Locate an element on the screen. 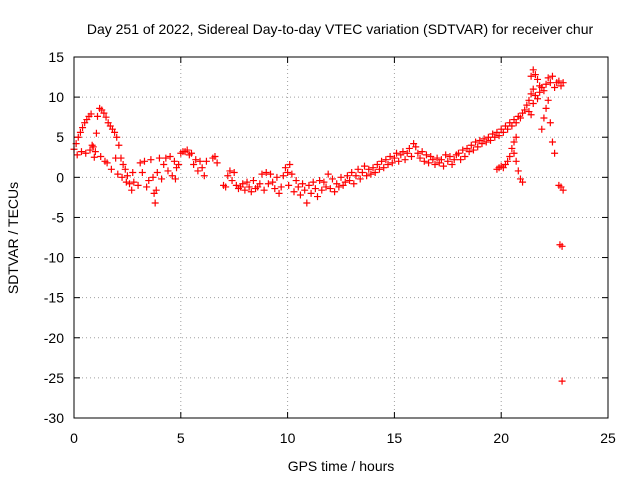 This screenshot has width=640, height=480. y-axis-label: SDTVAR / TECUs is located at coordinates (13, 238).